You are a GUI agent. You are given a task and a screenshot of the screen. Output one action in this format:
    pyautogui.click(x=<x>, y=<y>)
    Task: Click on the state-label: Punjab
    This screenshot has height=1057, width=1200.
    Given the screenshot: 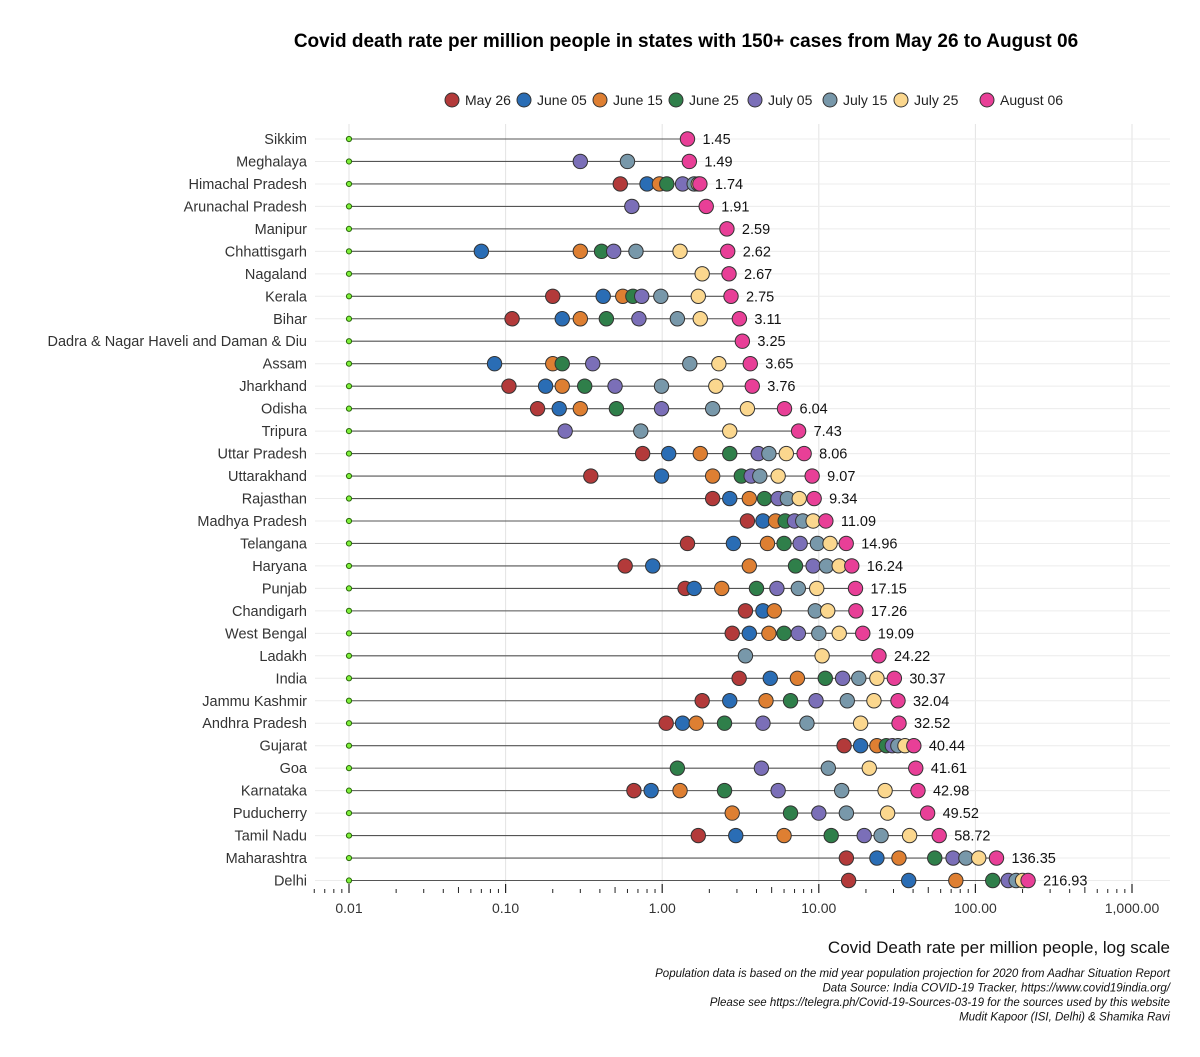 What is the action you would take?
    pyautogui.click(x=284, y=589)
    